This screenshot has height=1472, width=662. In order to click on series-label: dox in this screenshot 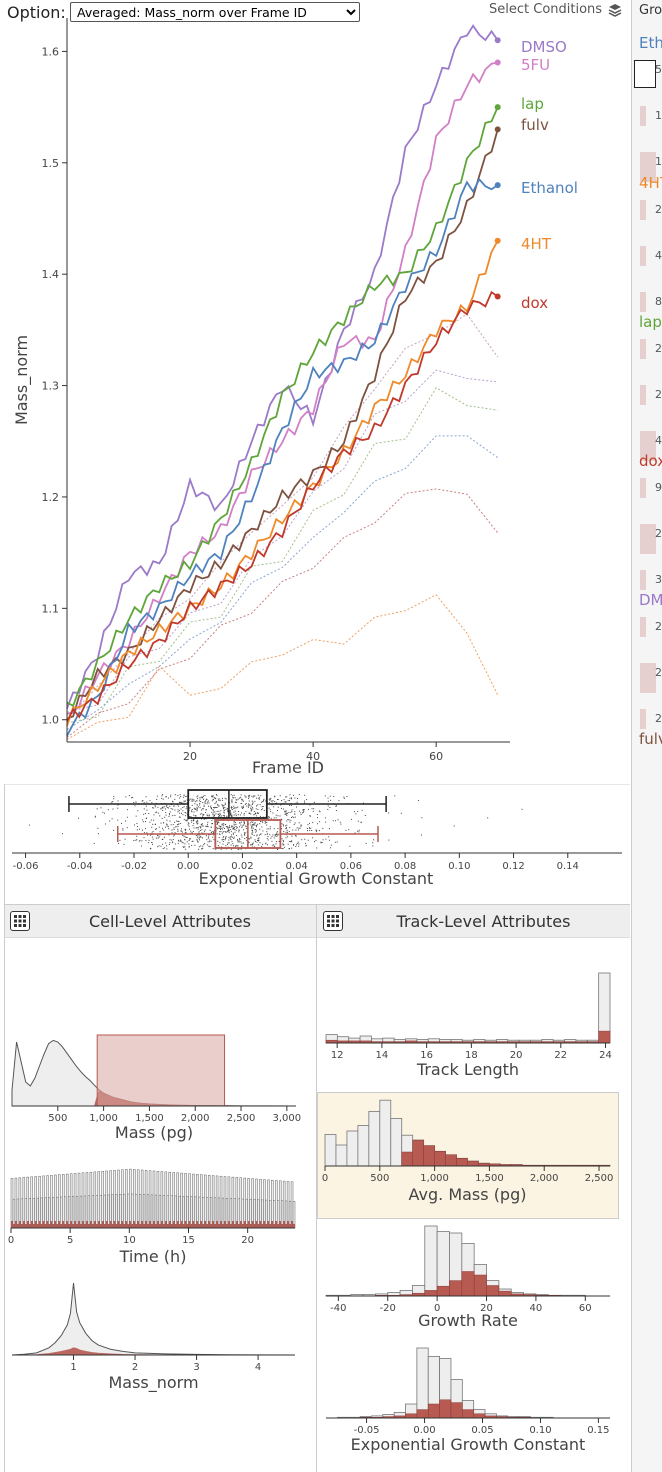, I will do `click(534, 303)`.